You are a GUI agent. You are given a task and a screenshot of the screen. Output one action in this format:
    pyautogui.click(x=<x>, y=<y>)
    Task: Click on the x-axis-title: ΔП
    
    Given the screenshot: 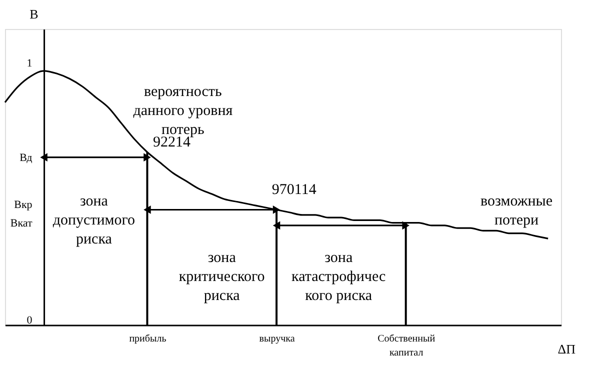 What is the action you would take?
    pyautogui.click(x=567, y=349)
    